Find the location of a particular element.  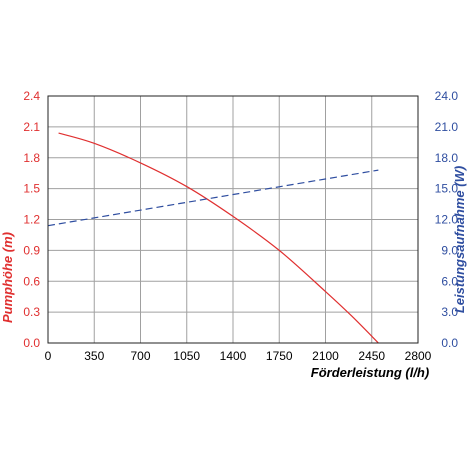

y-right-tick-label: 12.0 is located at coordinates (447, 220).